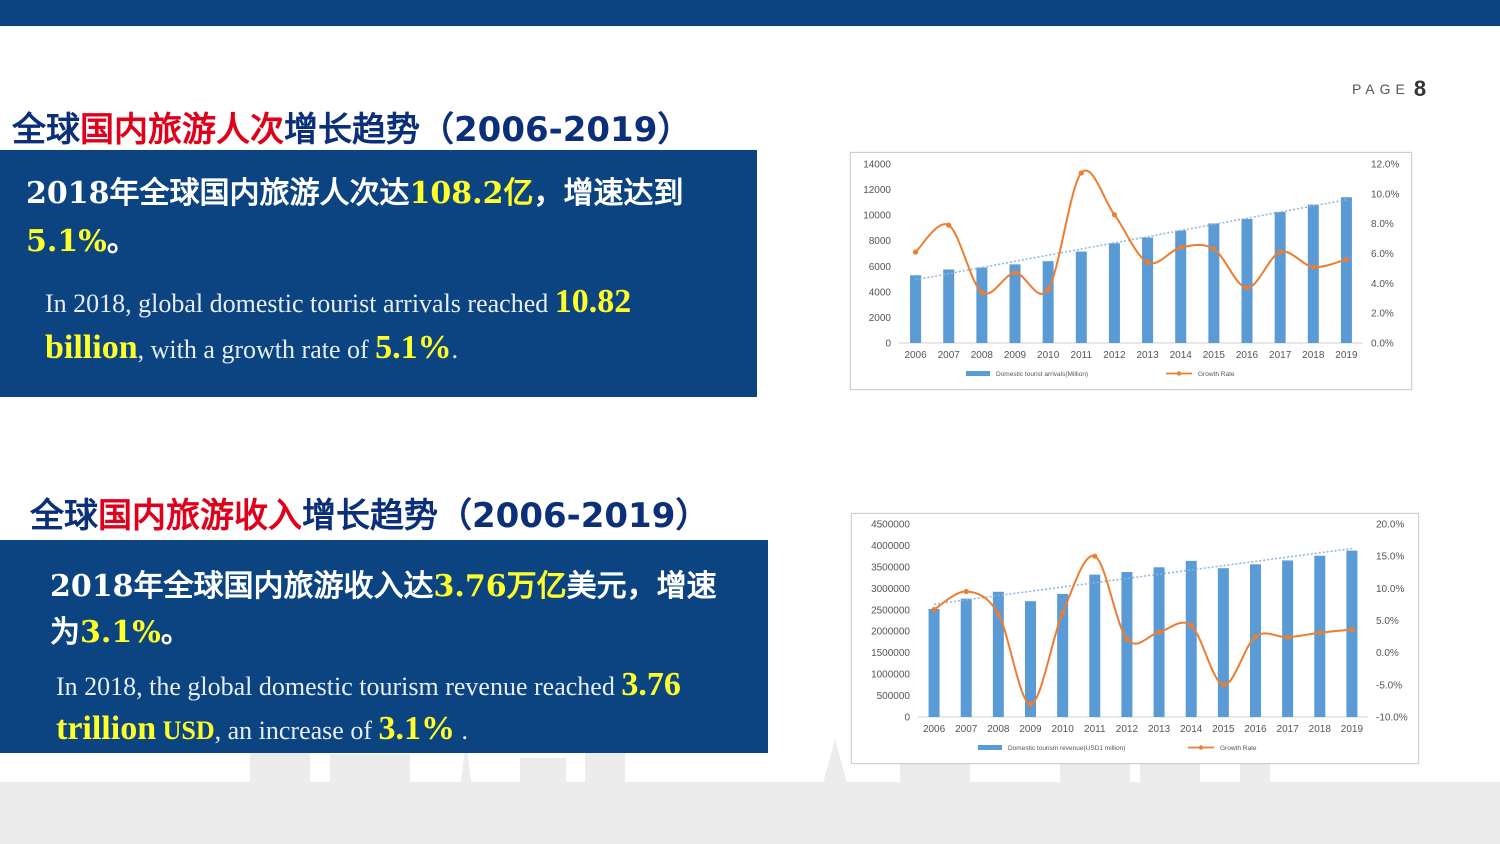 The width and height of the screenshot is (1500, 844). I want to click on left-axis-tick-label: 1500000, so click(890, 653).